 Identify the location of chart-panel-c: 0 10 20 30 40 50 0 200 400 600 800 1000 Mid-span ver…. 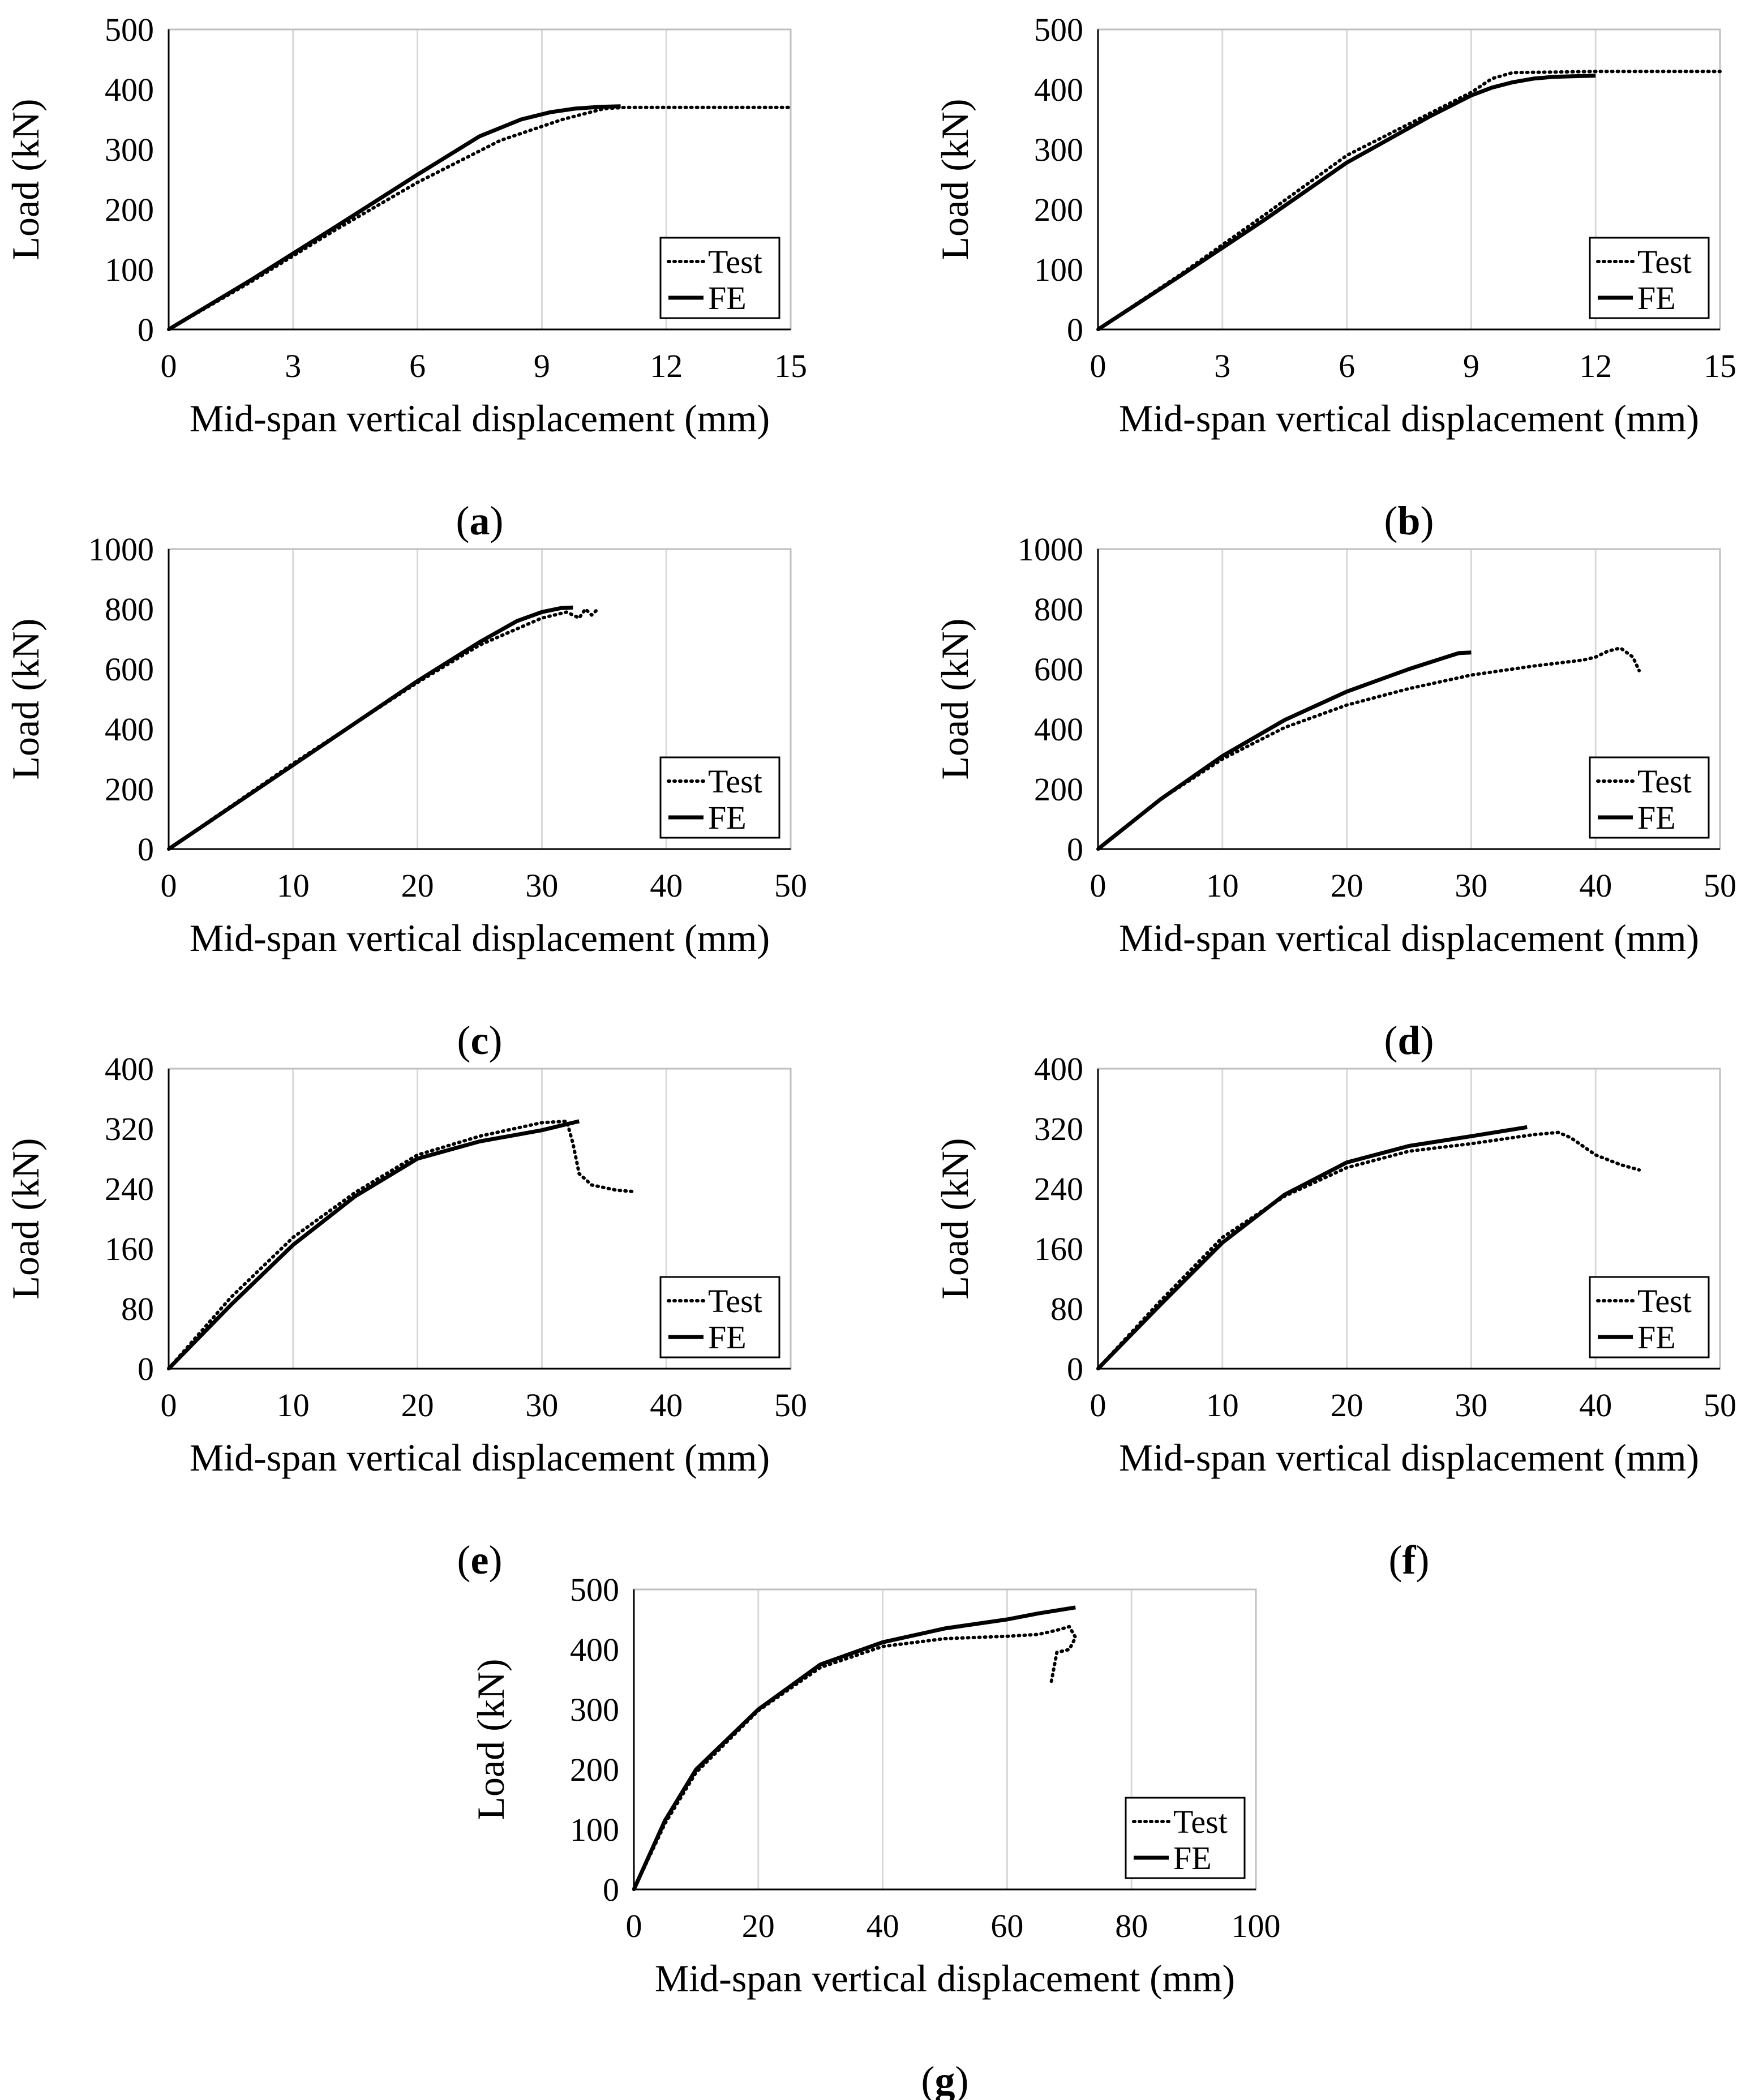
(405, 797).